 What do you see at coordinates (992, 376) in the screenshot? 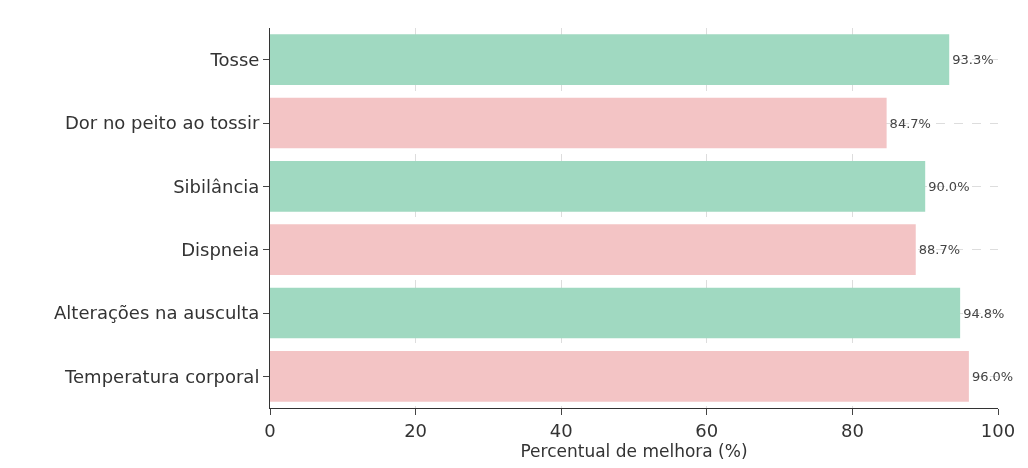
I see `data-label: 96.0%` at bounding box center [992, 376].